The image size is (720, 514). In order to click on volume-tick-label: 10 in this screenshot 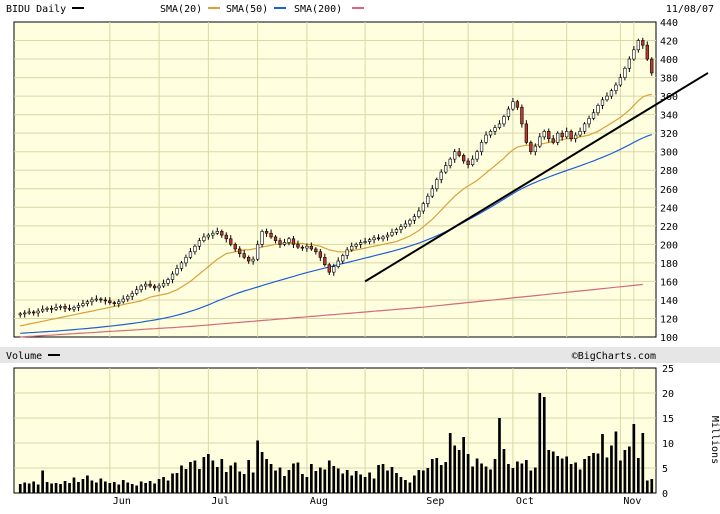, I will do `click(668, 444)`.